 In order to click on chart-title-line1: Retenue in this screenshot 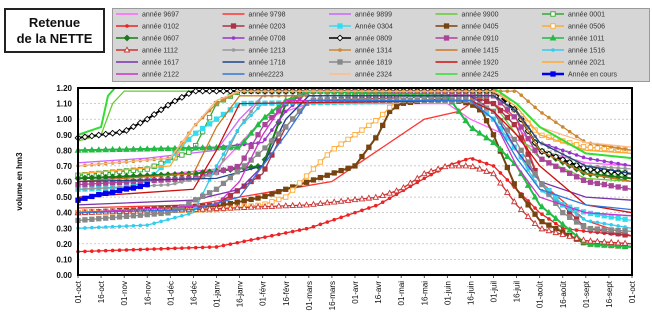, I will do `click(54, 22)`.